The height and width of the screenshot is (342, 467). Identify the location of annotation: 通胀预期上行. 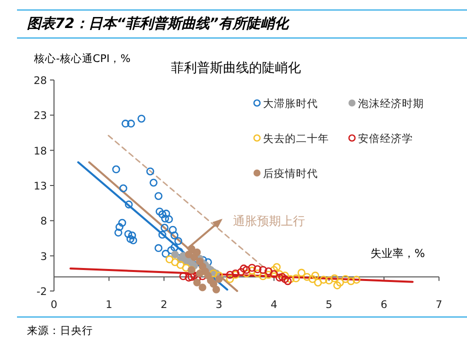
(269, 221).